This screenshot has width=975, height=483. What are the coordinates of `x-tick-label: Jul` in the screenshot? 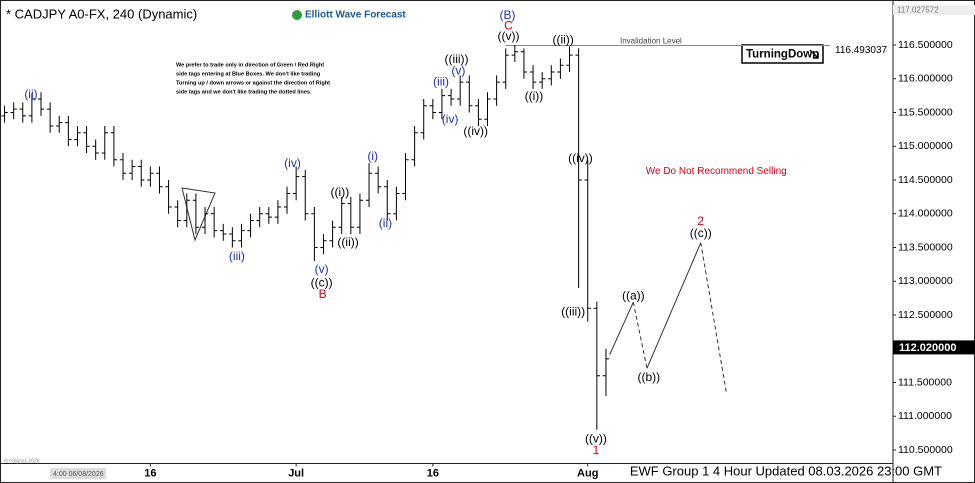 It's located at (296, 473).